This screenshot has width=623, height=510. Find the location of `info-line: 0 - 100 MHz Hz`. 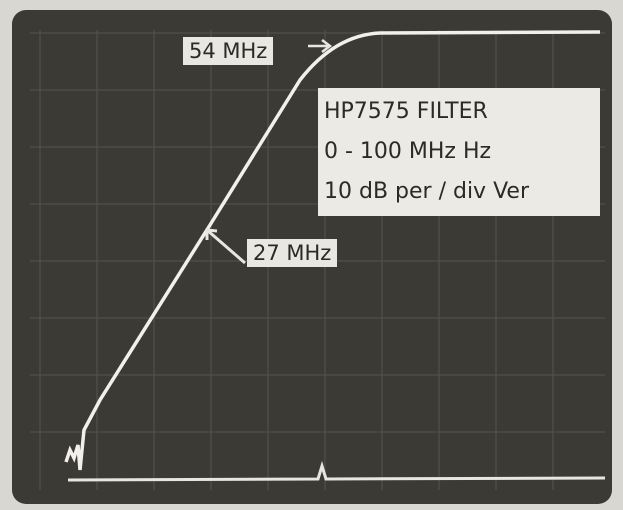

info-line: 0 - 100 MHz Hz is located at coordinates (408, 151).